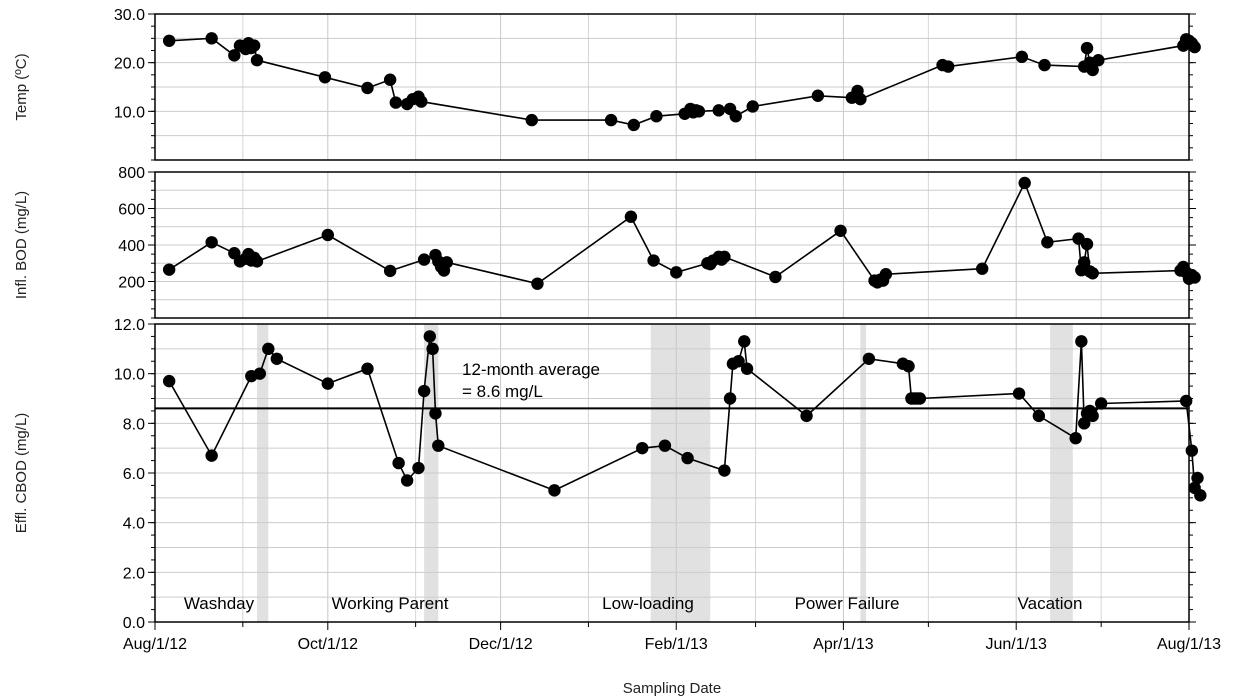  What do you see at coordinates (131, 283) in the screenshot?
I see `y-tick-label: 200` at bounding box center [131, 283].